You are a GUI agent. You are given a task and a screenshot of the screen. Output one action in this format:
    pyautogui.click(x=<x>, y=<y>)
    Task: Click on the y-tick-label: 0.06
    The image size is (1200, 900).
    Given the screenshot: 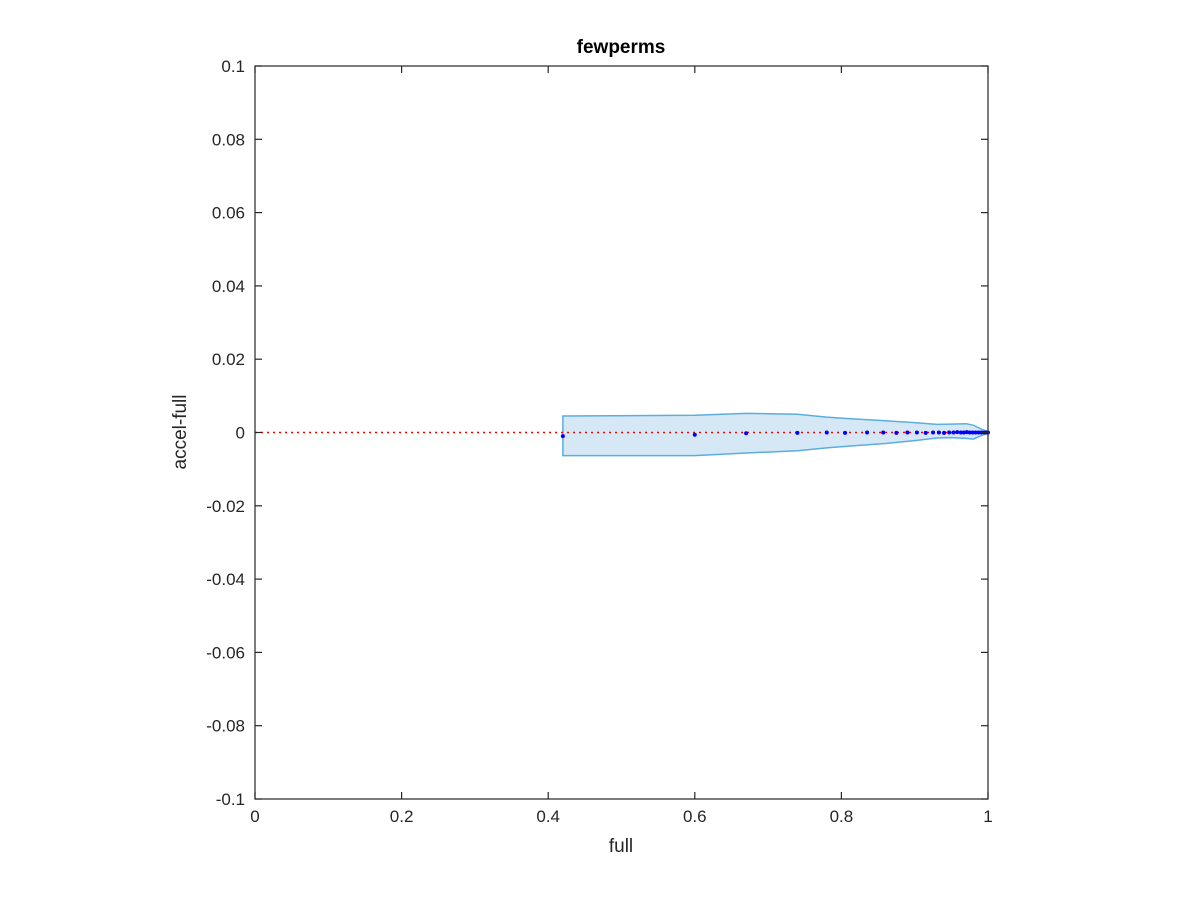 What is the action you would take?
    pyautogui.click(x=228, y=213)
    